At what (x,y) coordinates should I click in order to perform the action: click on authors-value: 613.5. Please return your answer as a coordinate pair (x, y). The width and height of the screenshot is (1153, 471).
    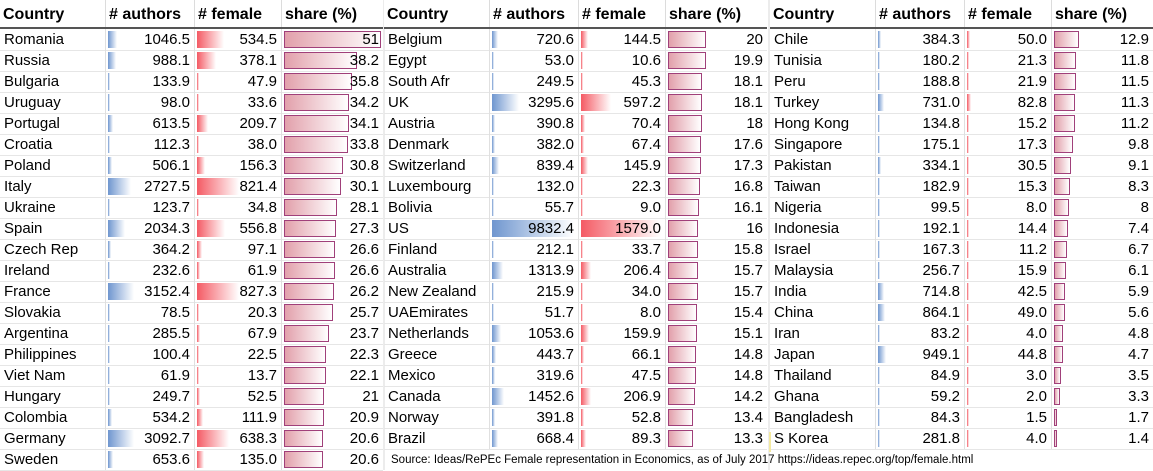
    Looking at the image, I should click on (171, 123).